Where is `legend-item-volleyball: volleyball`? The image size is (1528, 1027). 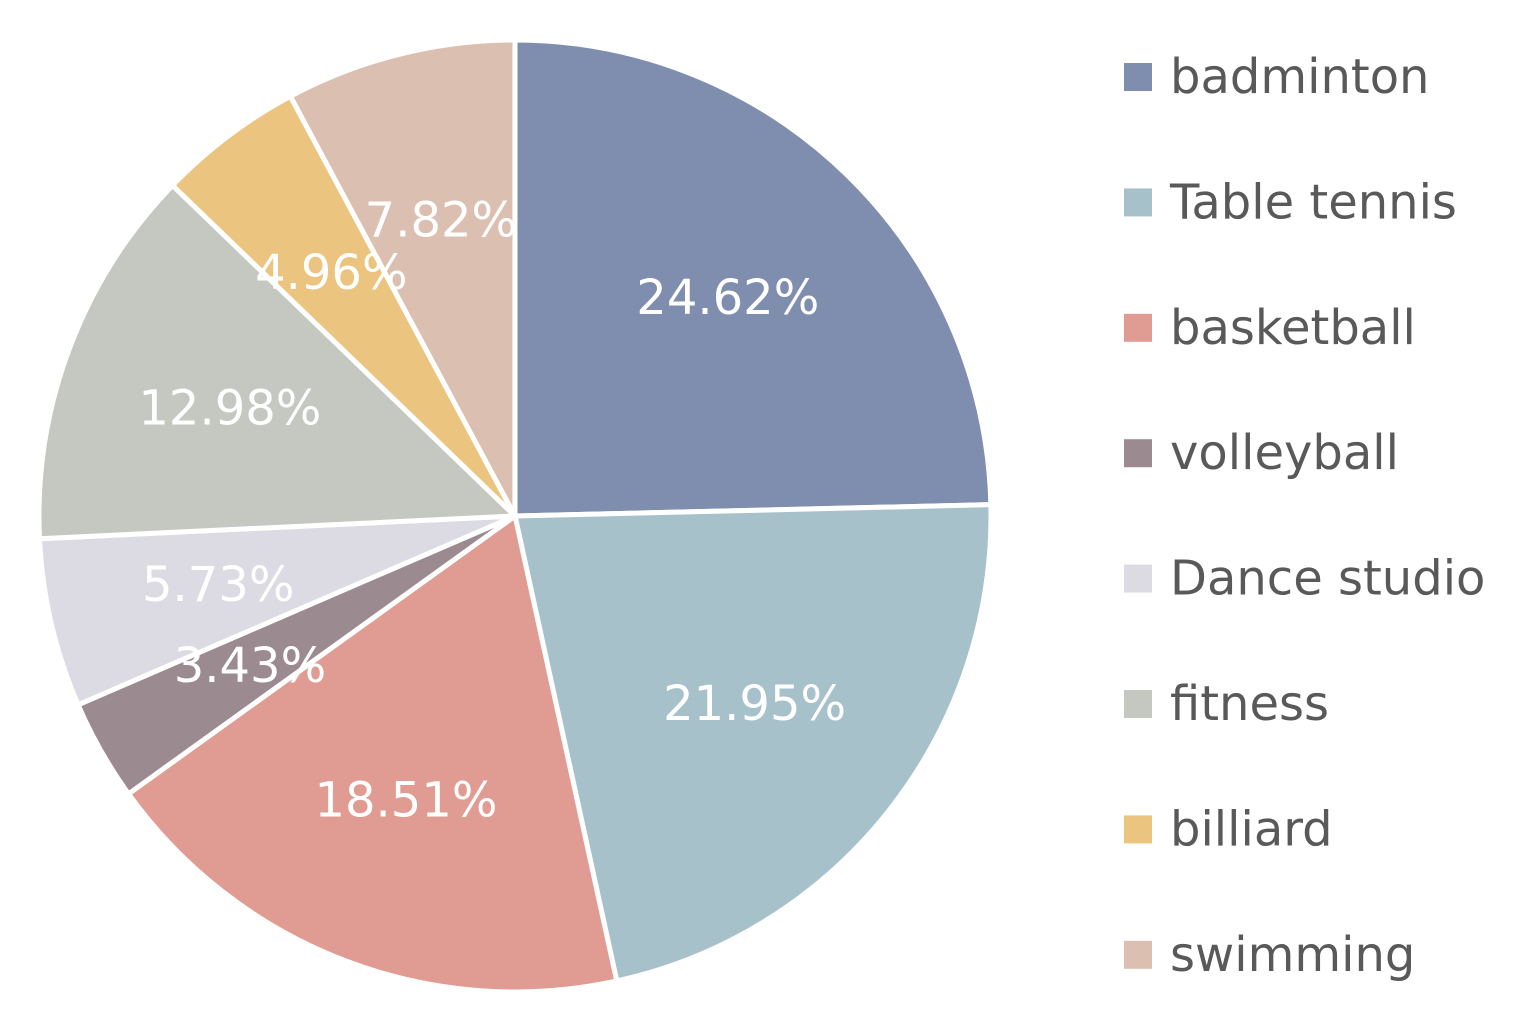 legend-item-volleyball: volleyball is located at coordinates (1261, 453).